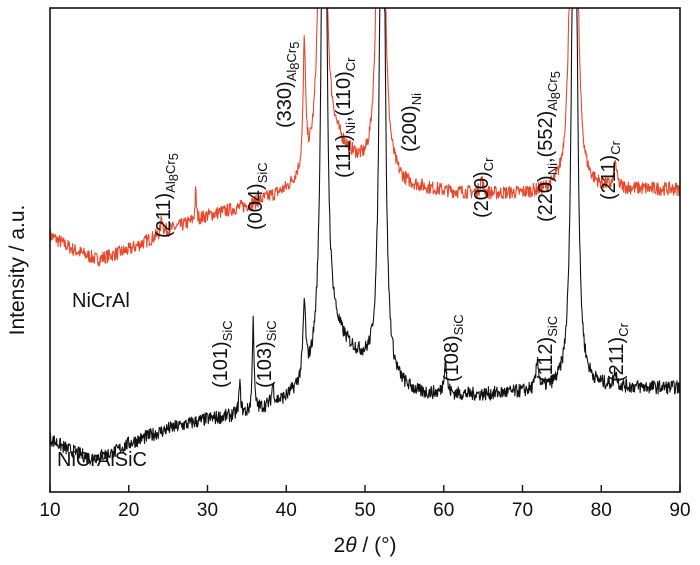 Image resolution: width=700 pixels, height=565 pixels. What do you see at coordinates (266, 354) in the screenshot?
I see `peak-label-103-sic: (103)SiC` at bounding box center [266, 354].